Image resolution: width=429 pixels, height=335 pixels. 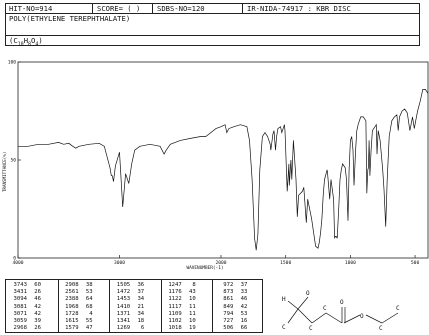 I want to click on peak-row: 1122 10, so click(x=180, y=299).